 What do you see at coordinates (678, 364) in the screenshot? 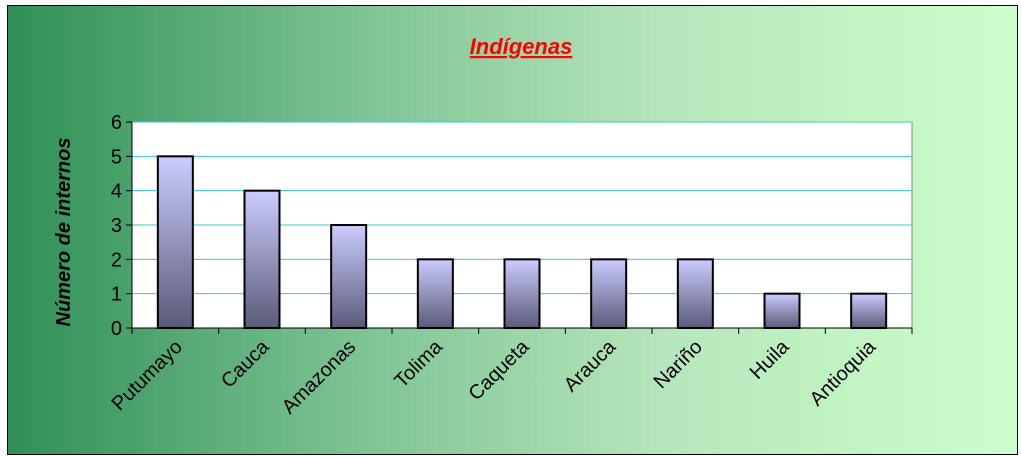
I see `x-tick-label: Nariño` at bounding box center [678, 364].